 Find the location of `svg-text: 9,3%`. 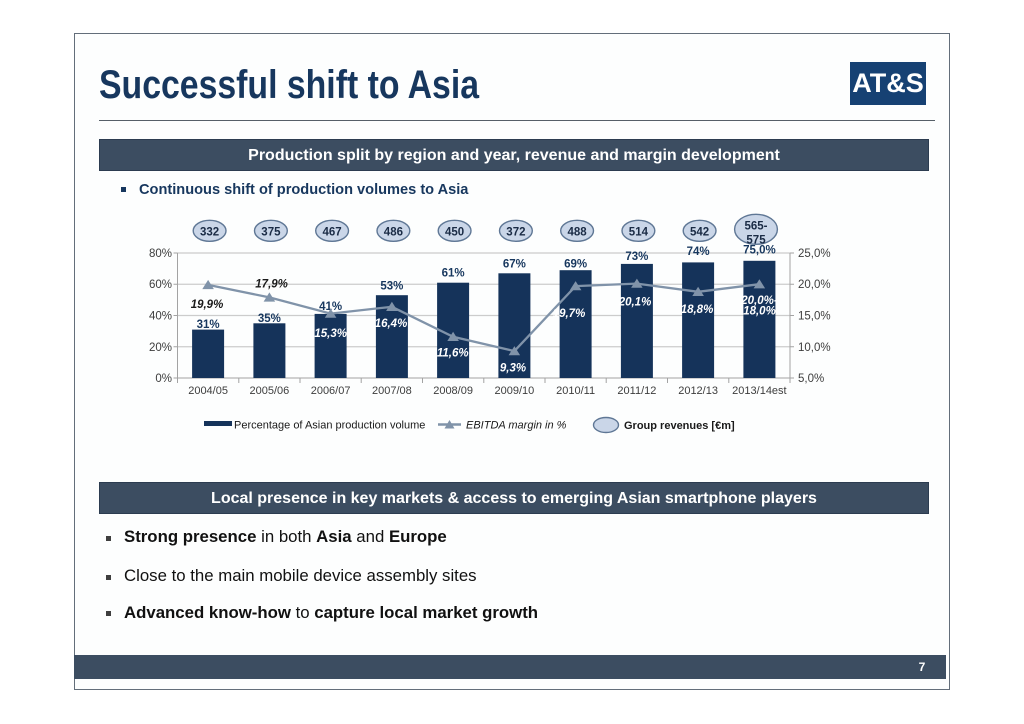

svg-text: 9,3% is located at coordinates (513, 369).